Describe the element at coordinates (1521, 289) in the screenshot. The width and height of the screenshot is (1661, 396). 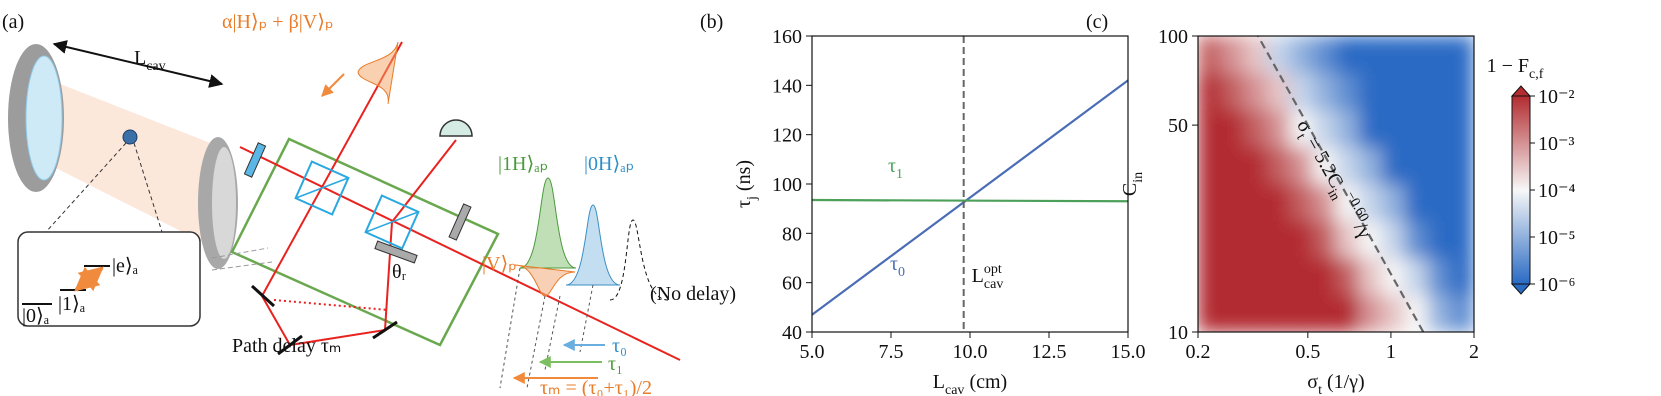
I see `colorbar-extend` at that location.